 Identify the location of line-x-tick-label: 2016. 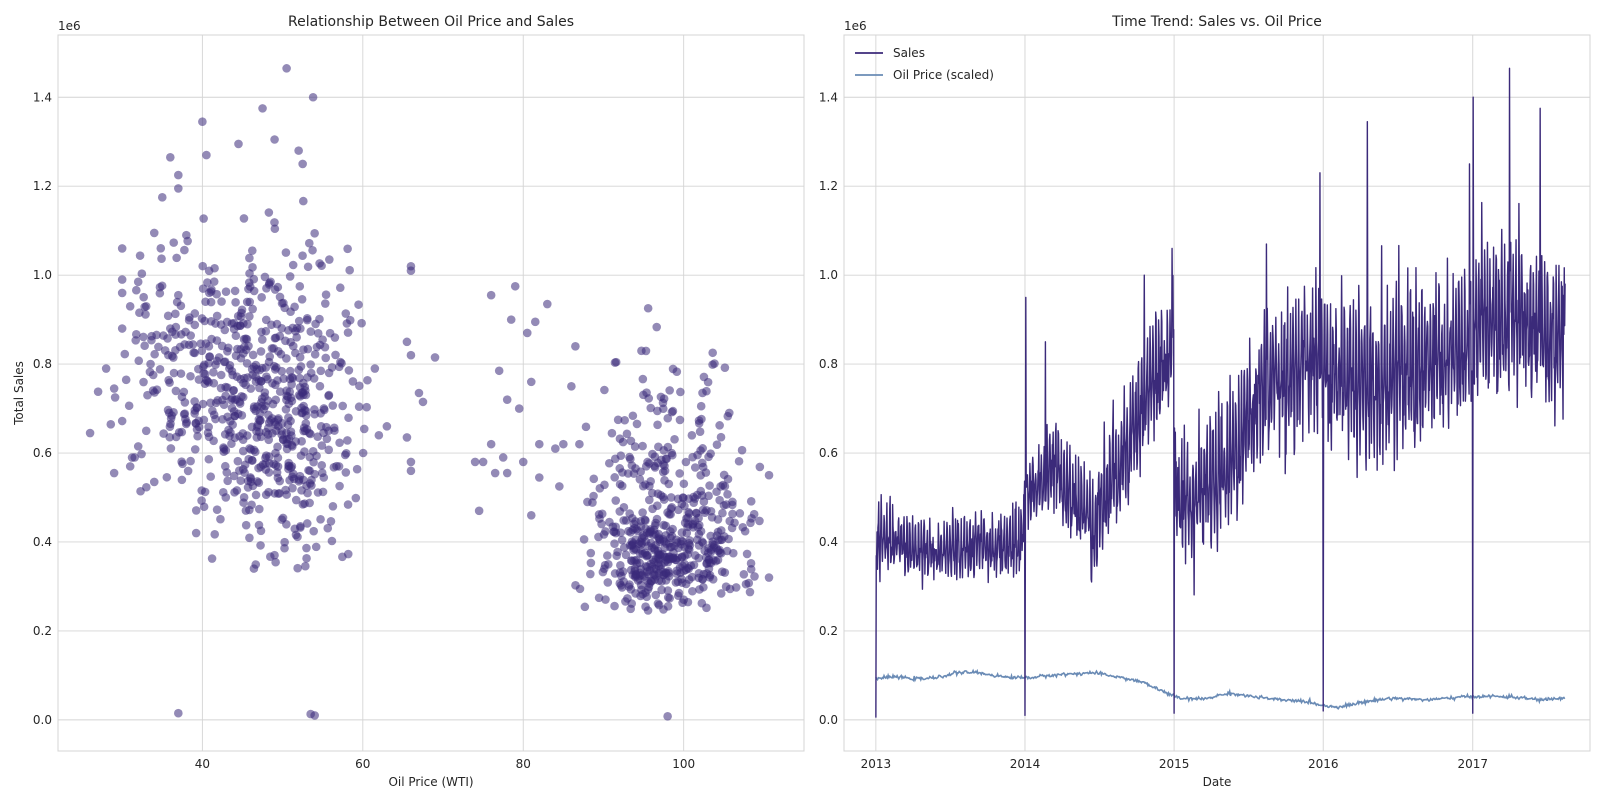
(1323, 764).